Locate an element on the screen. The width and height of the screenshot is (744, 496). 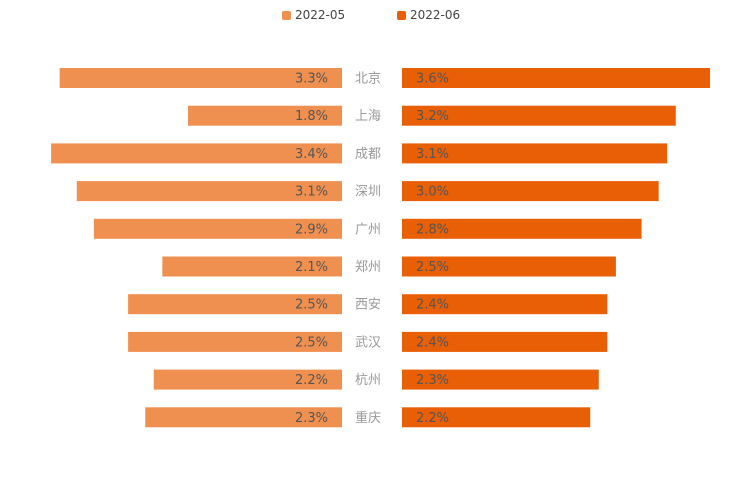
legend-label: 2022-06 is located at coordinates (435, 15).